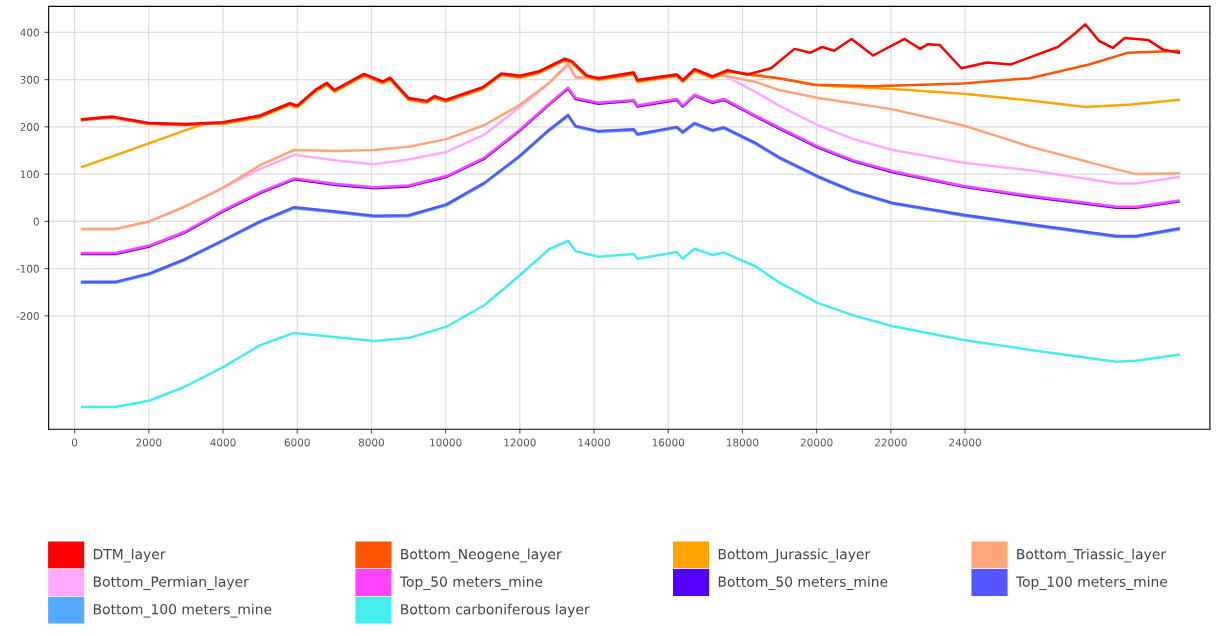 The image size is (1216, 636). Describe the element at coordinates (891, 442) in the screenshot. I see `x-tick-label: 22000` at that location.